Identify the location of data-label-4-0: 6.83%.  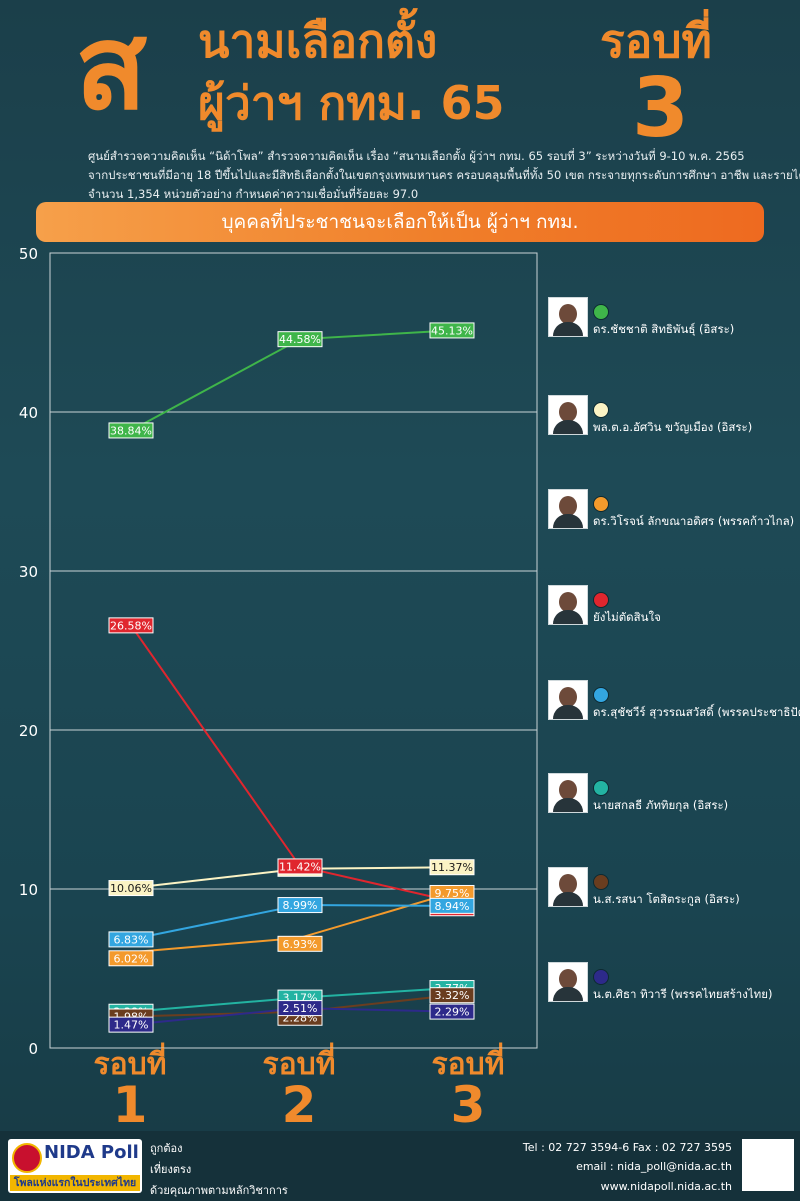
(131, 939).